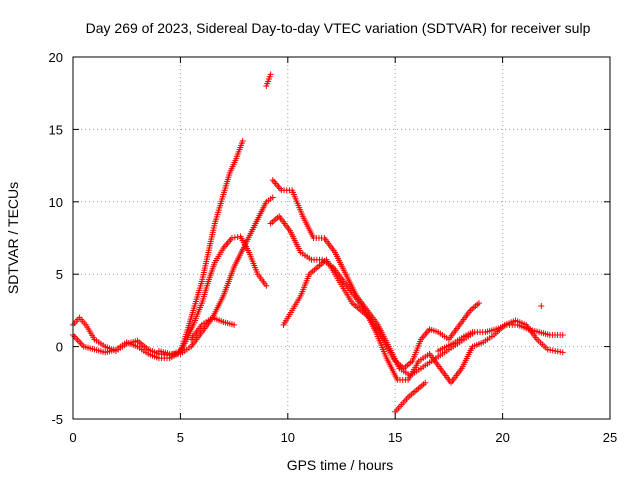 This screenshot has height=480, width=640. What do you see at coordinates (213, 328) in the screenshot?
I see `series-track-d` at bounding box center [213, 328].